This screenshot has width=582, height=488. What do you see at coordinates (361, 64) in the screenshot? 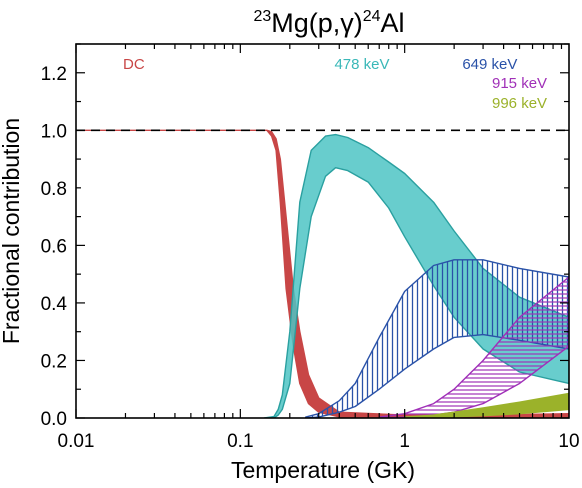
I see `series-label-478-kev: 478 keV` at bounding box center [361, 64].